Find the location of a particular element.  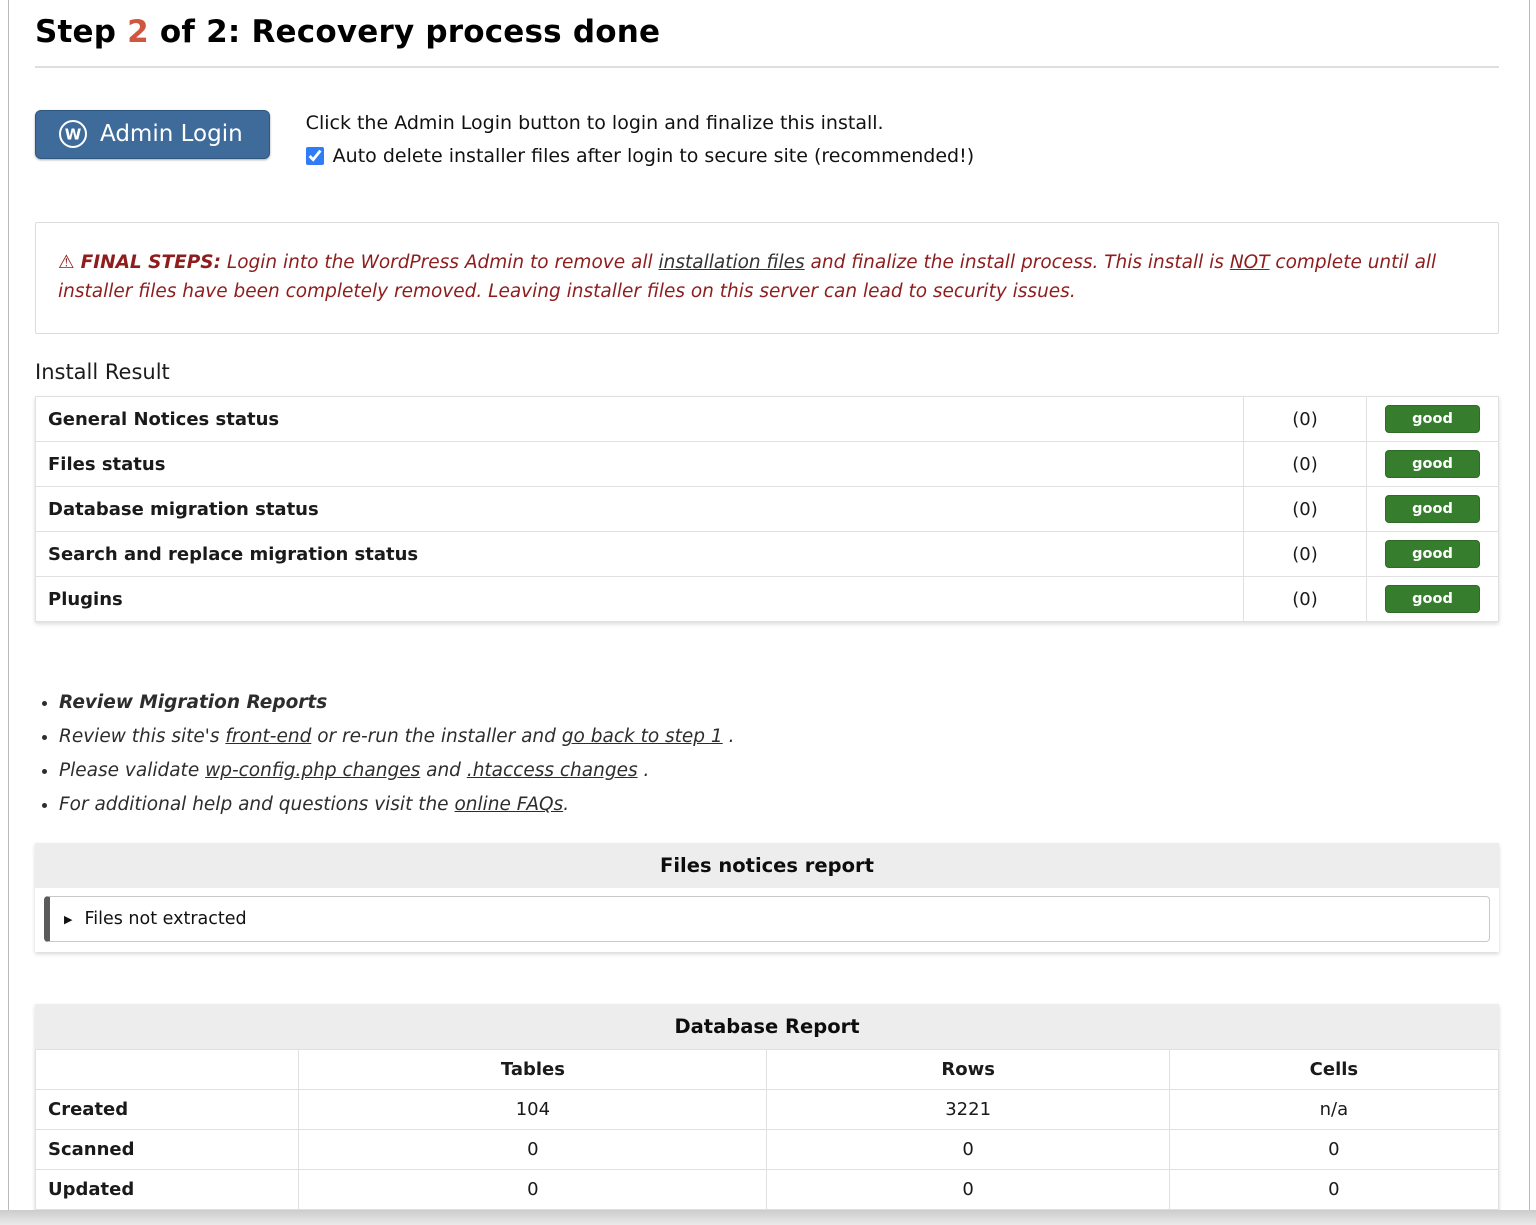

result-row-label: Database migration status is located at coordinates (639, 509).